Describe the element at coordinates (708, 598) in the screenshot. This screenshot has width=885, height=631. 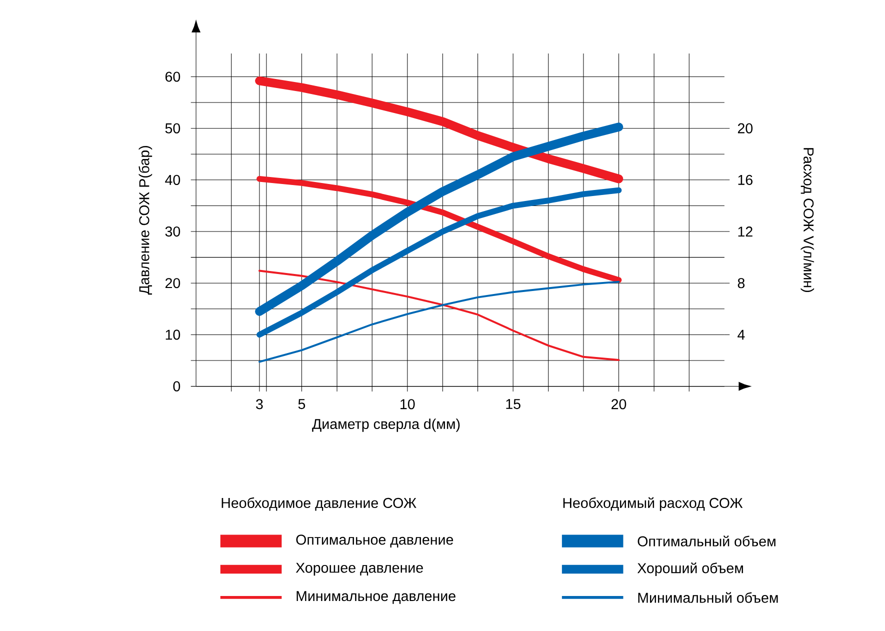
I see `legend-label: Минимальный объем` at that location.